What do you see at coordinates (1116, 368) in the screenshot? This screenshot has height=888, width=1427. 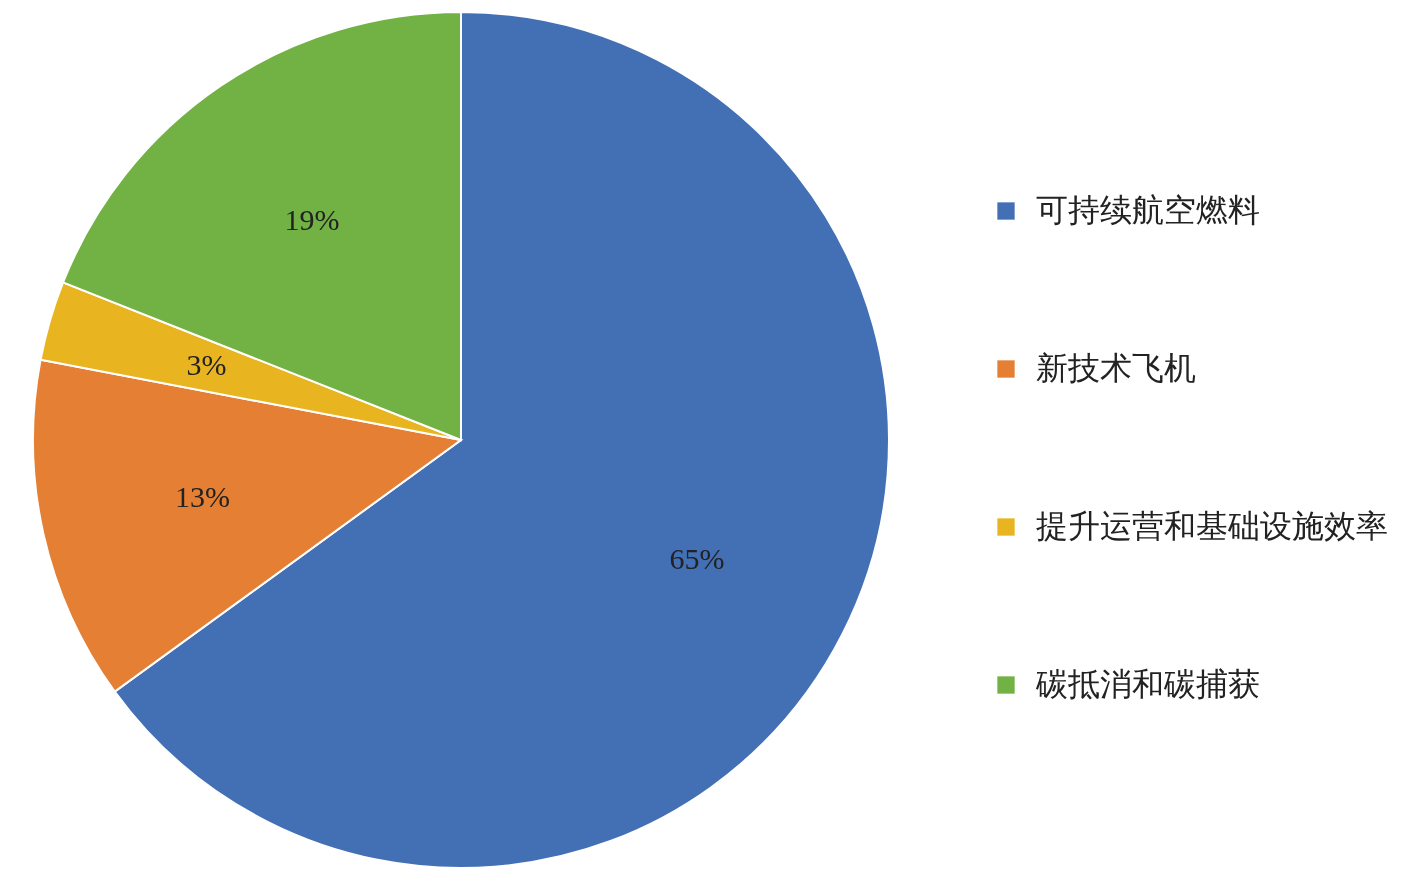 I see `legend-label: 新技术飞机` at bounding box center [1116, 368].